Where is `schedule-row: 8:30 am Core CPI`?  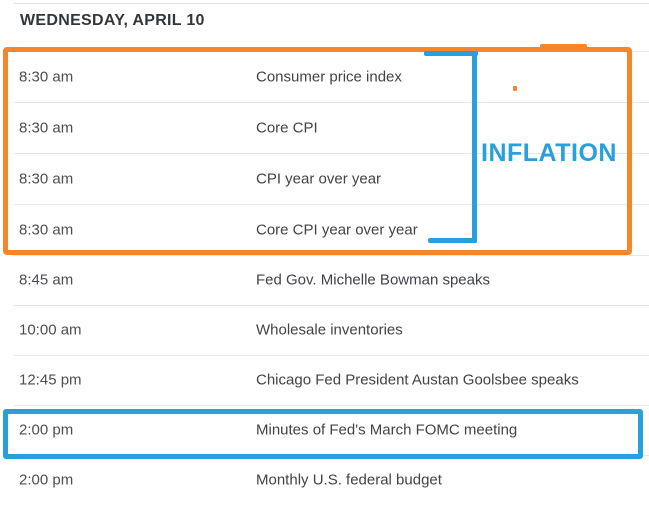 schedule-row: 8:30 am Core CPI is located at coordinates (324, 127).